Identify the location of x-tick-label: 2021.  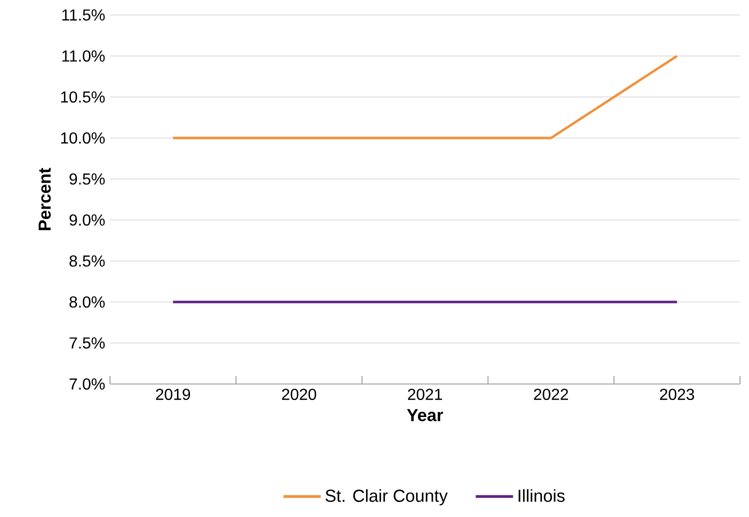
(425, 394).